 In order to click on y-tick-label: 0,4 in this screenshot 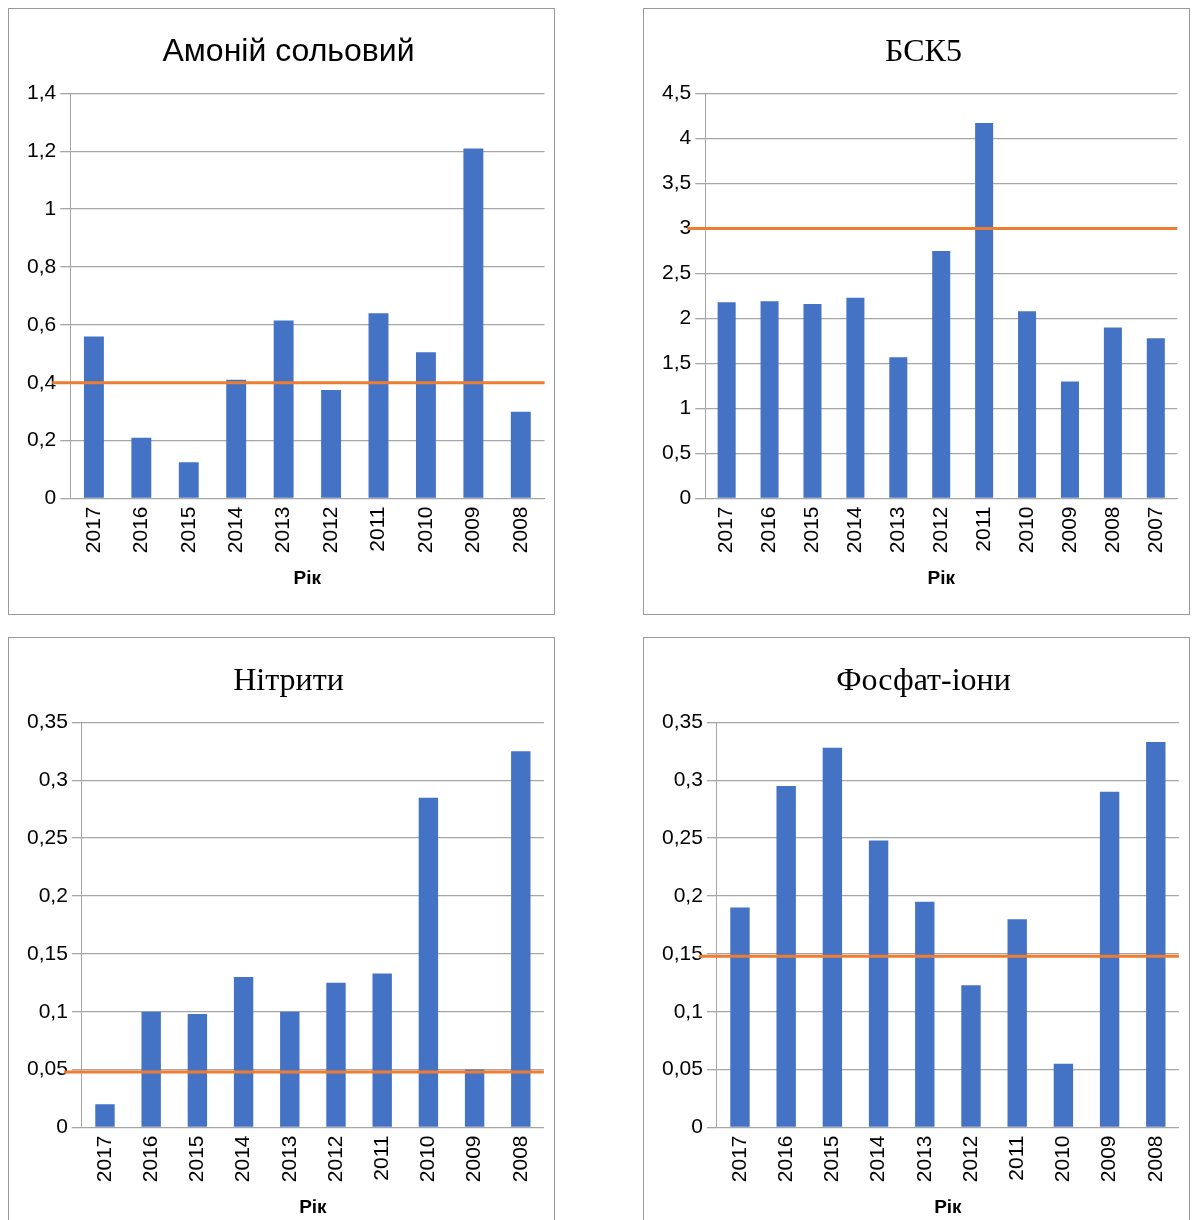, I will do `click(41, 381)`.